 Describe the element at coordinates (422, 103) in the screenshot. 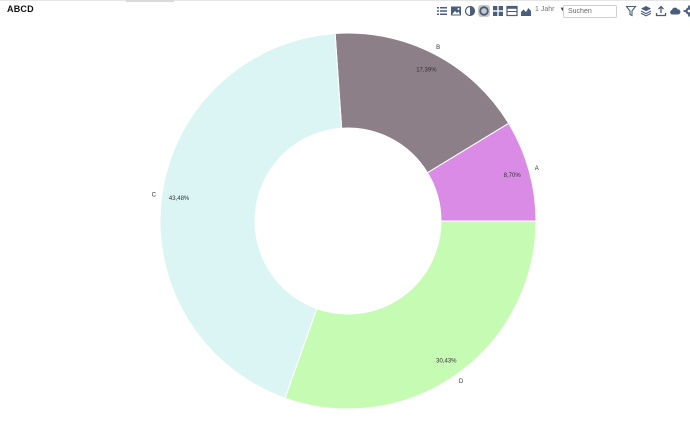

I see `donut-slice-b` at that location.